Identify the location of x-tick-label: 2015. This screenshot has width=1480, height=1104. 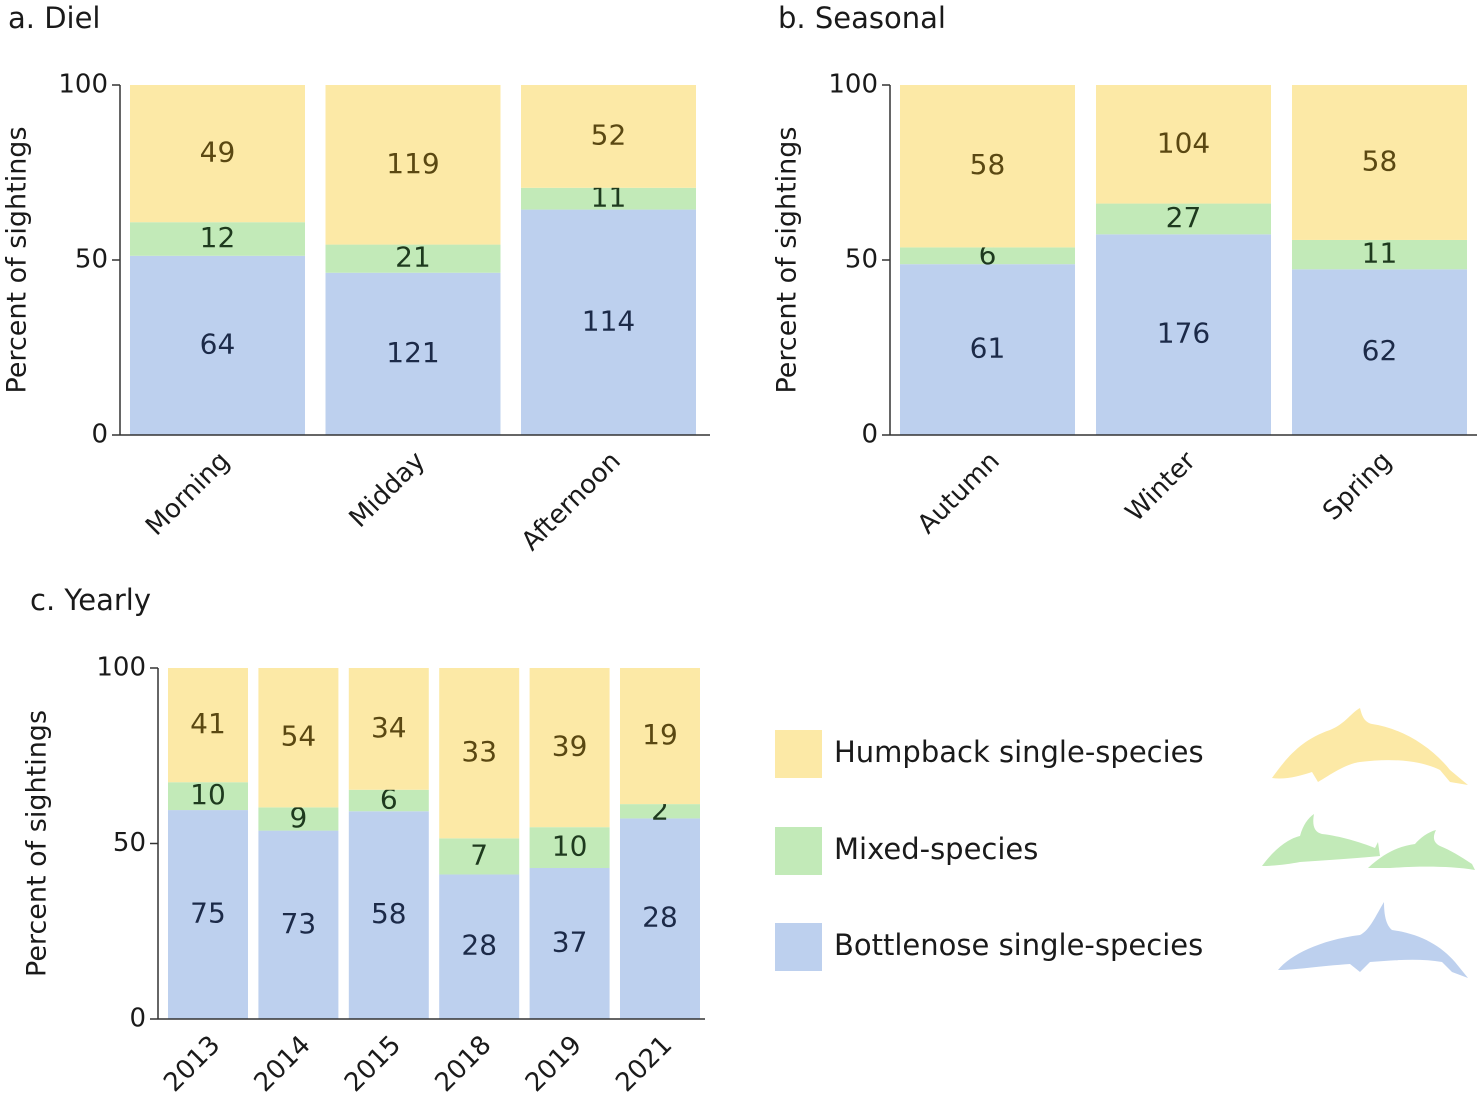
(373, 1064).